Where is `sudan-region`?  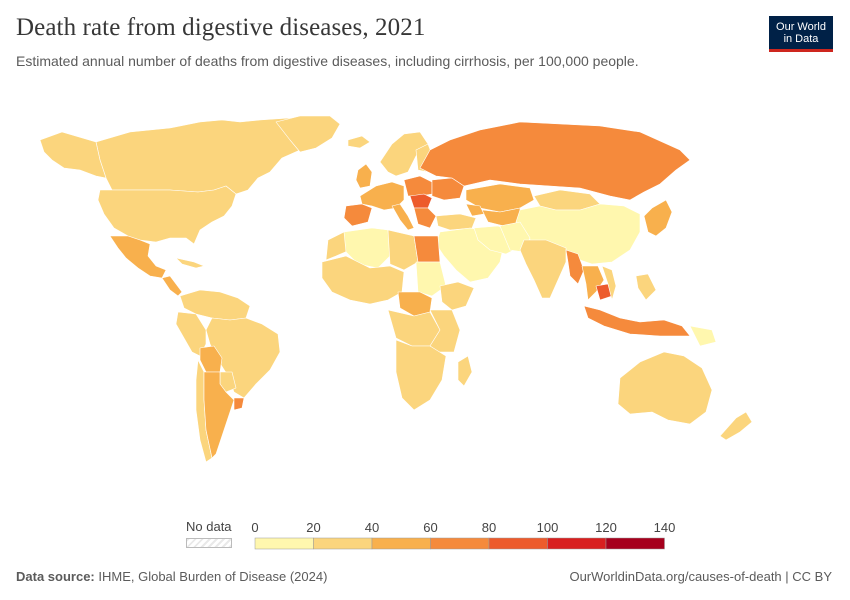
sudan-region is located at coordinates (431, 279).